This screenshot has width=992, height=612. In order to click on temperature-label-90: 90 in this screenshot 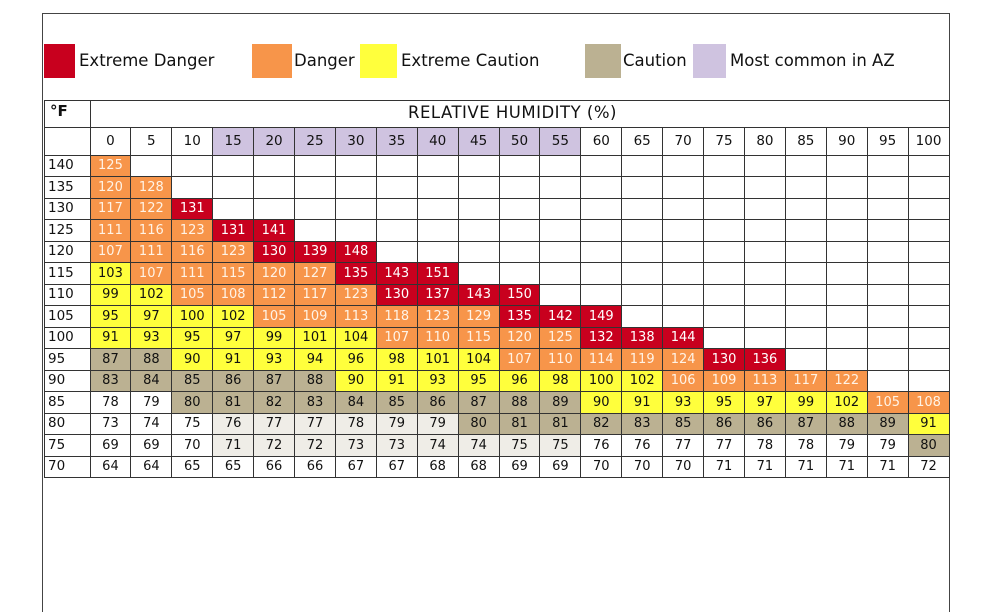, I will do `click(57, 380)`.